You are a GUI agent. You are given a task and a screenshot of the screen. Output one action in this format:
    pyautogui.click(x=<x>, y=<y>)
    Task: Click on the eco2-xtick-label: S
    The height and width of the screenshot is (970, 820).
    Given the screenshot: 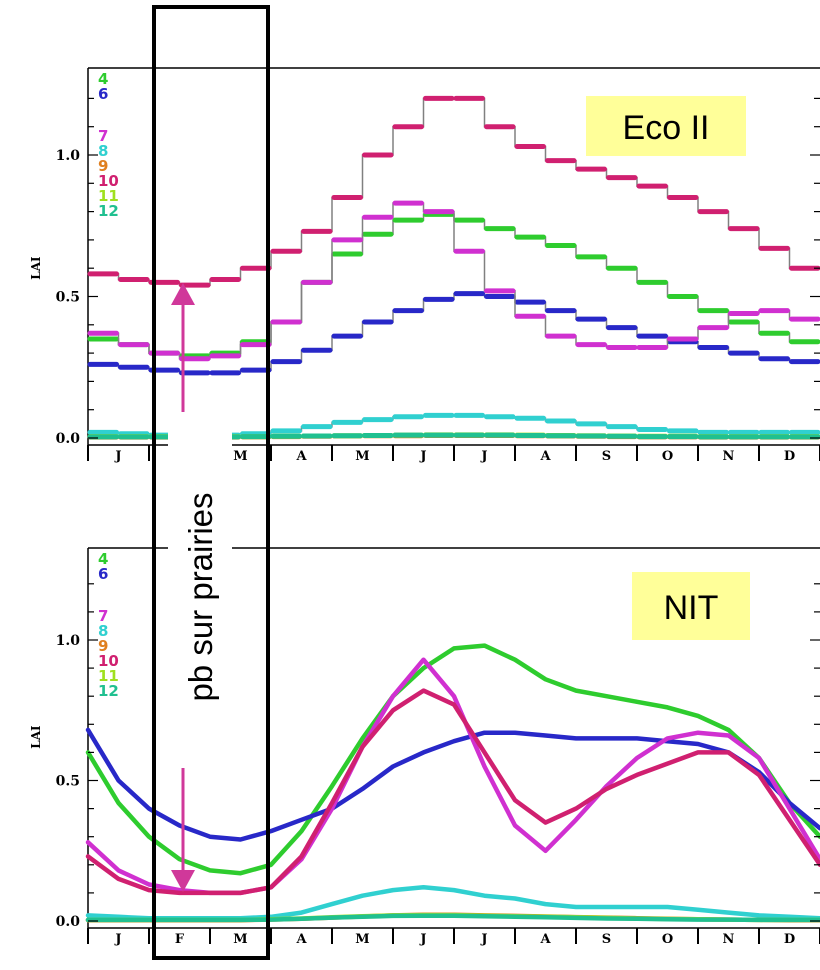 What is the action you would take?
    pyautogui.click(x=606, y=456)
    